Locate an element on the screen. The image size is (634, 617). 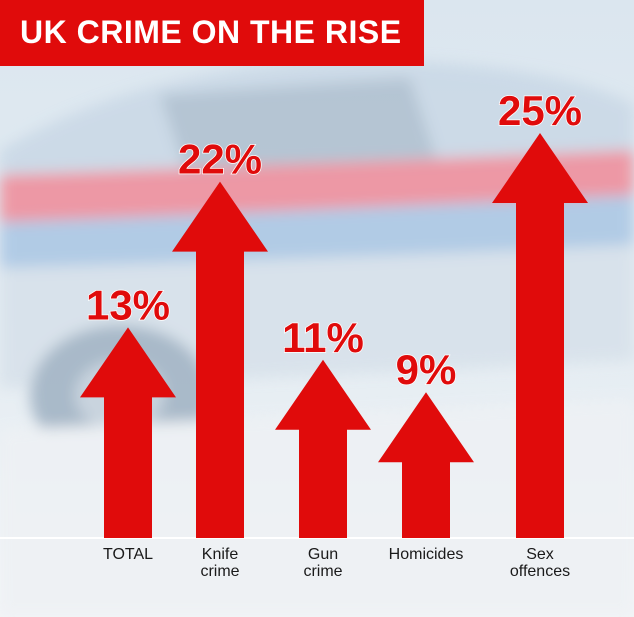
tick-label-total: TOTAL is located at coordinates (128, 554).